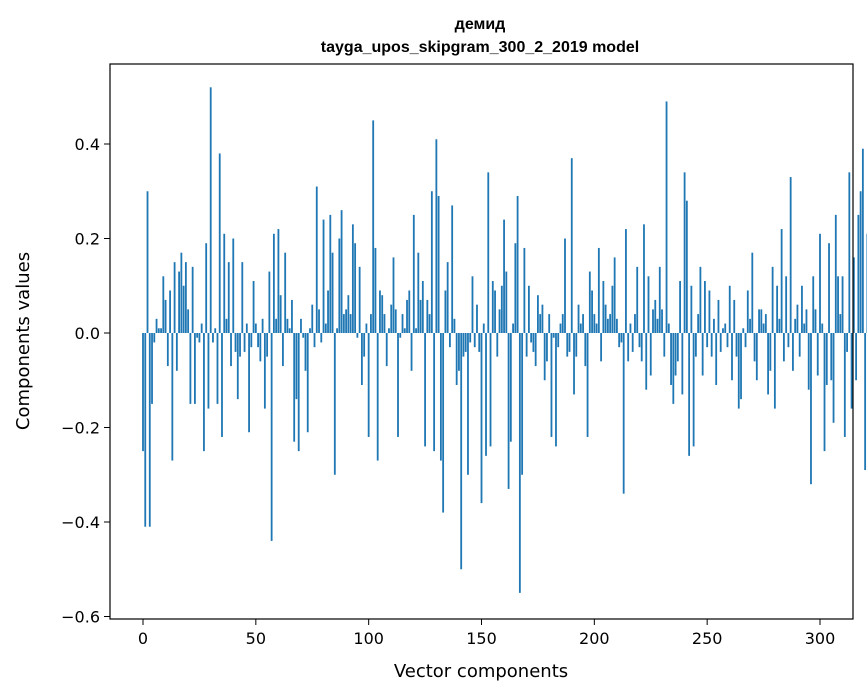 Image resolution: width=867 pixels, height=696 pixels. I want to click on x-tick-label-3: 150, so click(481, 638).